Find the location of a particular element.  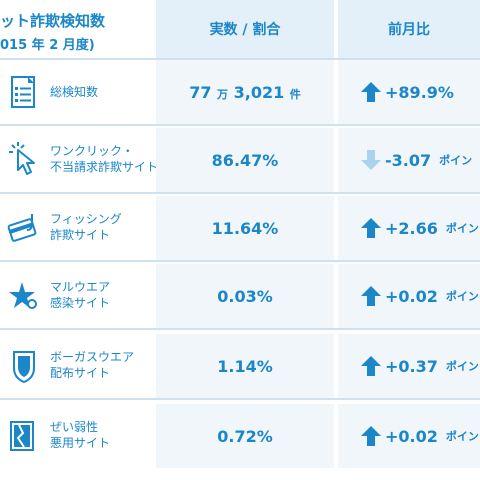

shield-icon is located at coordinates (24, 367).